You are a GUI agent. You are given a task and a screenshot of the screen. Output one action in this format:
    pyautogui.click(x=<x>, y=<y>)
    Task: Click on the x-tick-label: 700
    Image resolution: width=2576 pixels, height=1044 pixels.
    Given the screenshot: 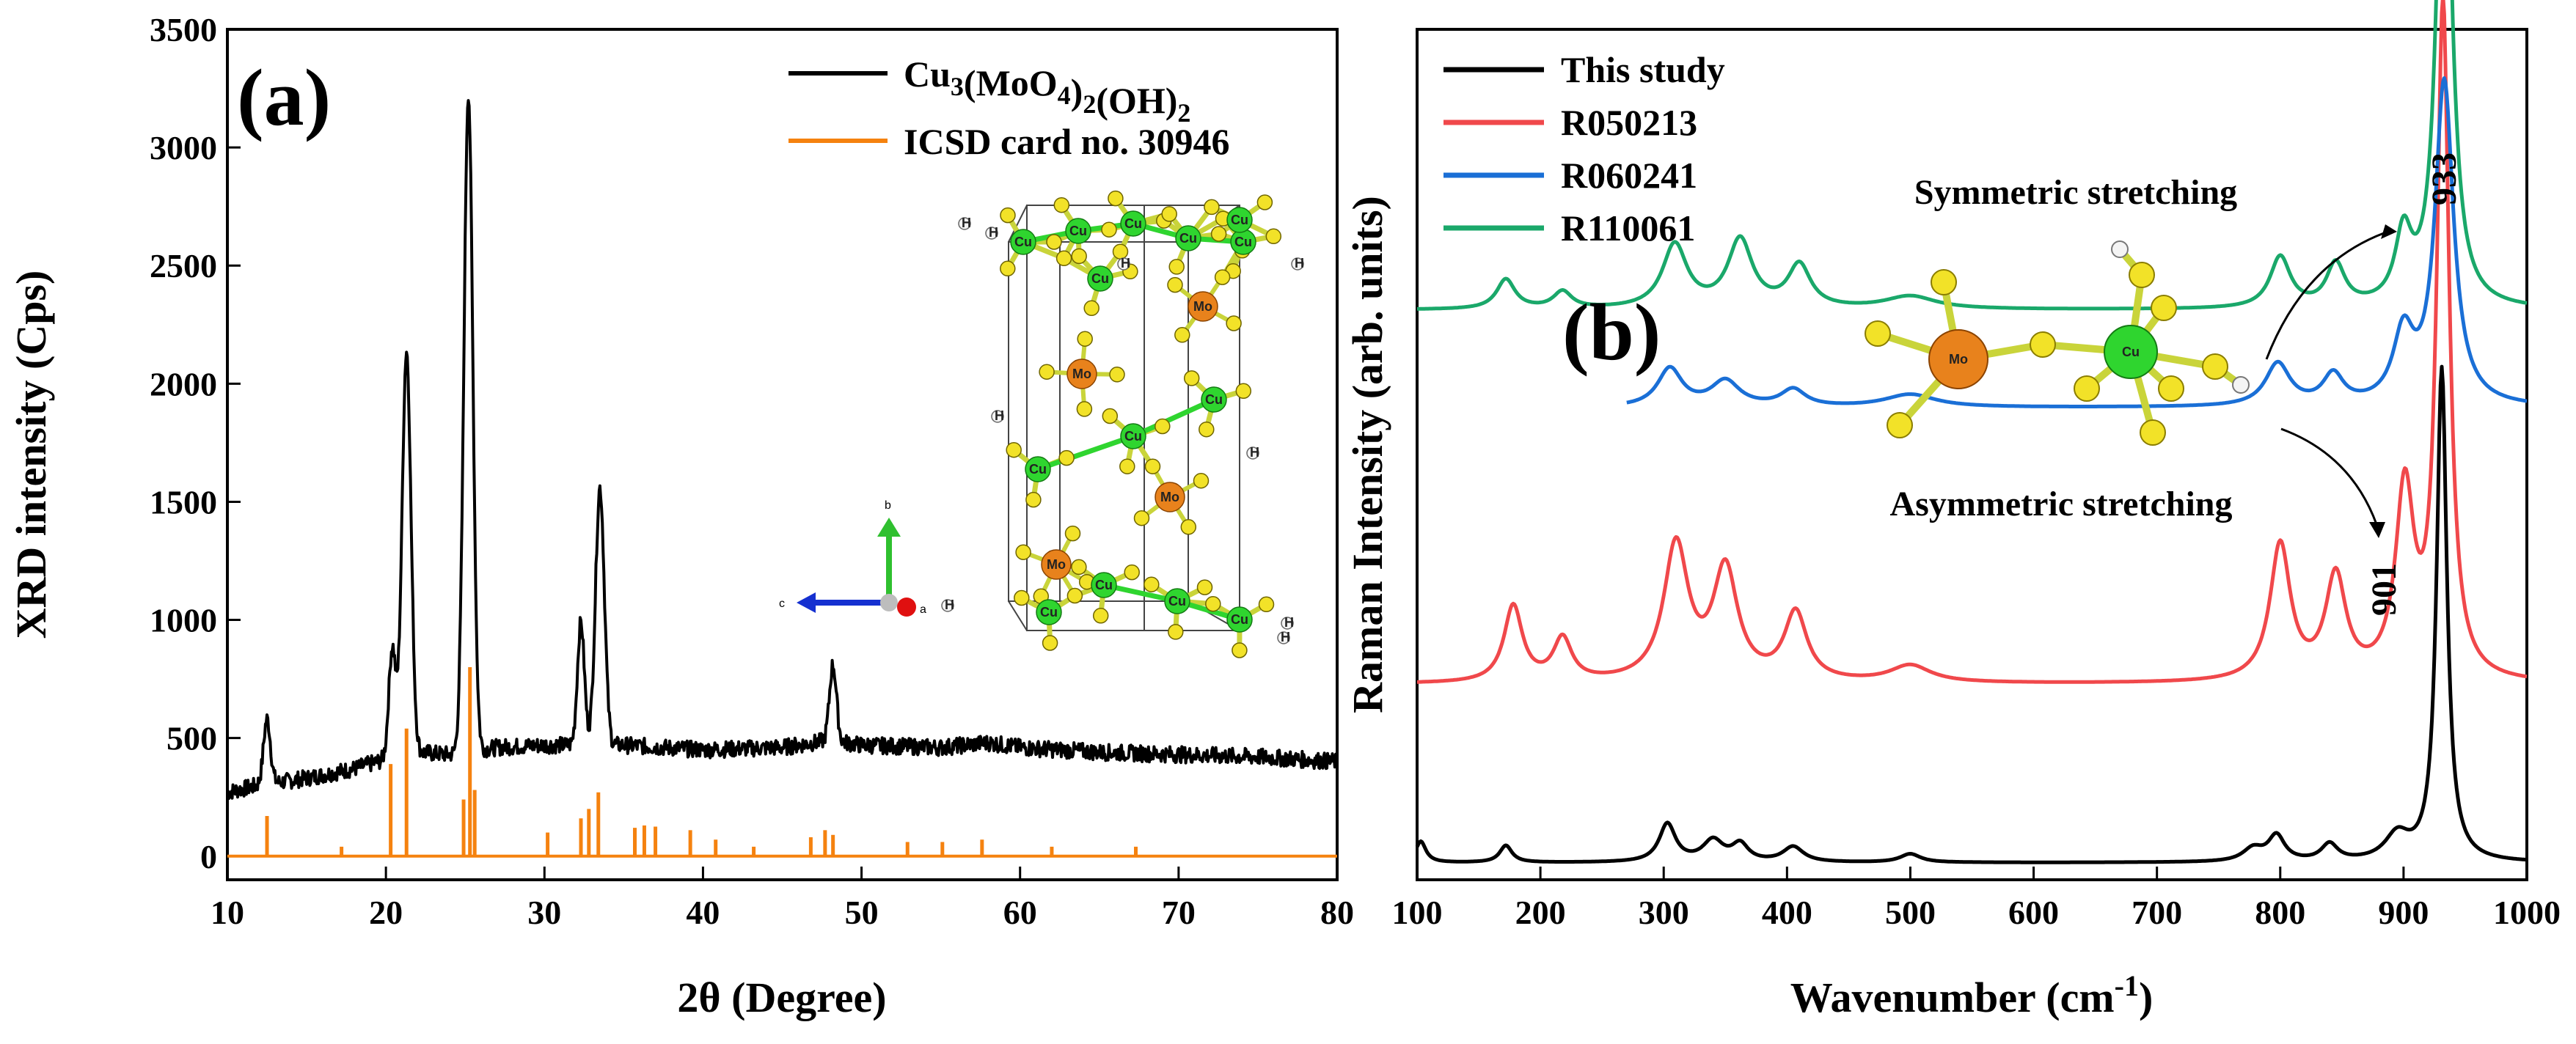 What is the action you would take?
    pyautogui.click(x=2157, y=912)
    